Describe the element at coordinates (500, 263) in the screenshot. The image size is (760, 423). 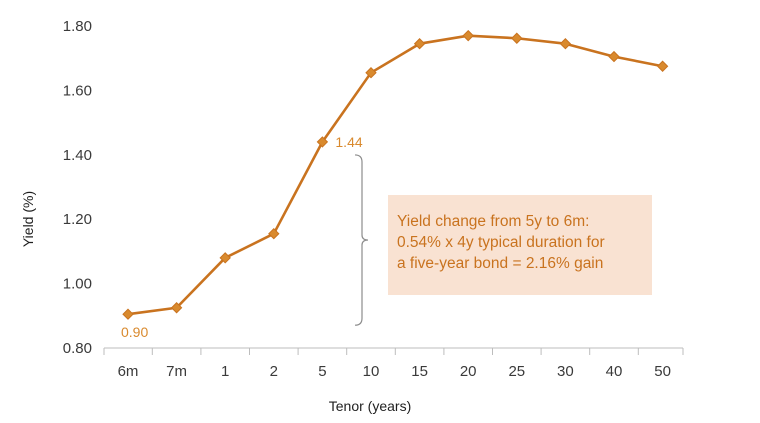
I see `annotation-line: a five-year bond = 2.16% gain` at that location.